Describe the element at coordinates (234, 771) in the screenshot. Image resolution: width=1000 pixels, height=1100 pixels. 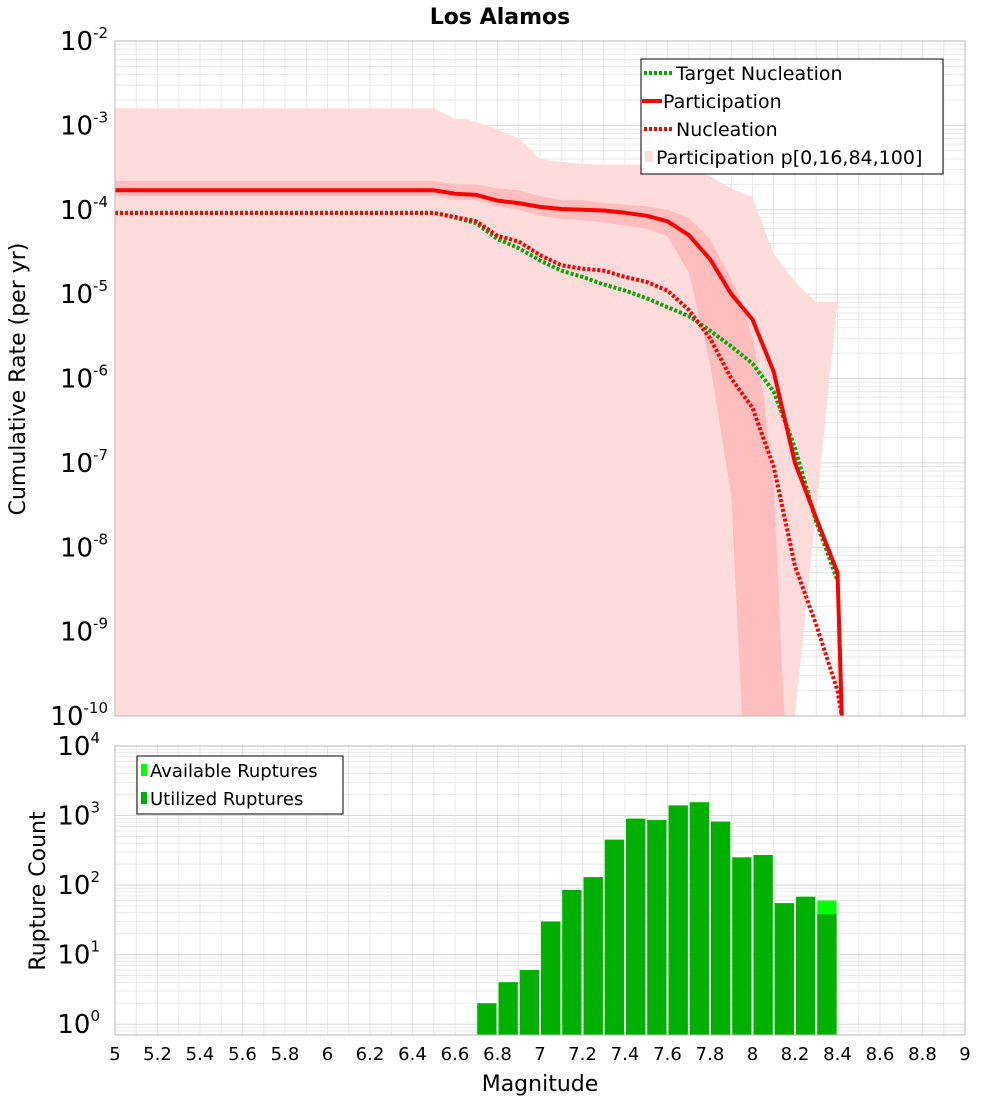
I see `legend-label-available-ruptures: Available Ruptures` at that location.